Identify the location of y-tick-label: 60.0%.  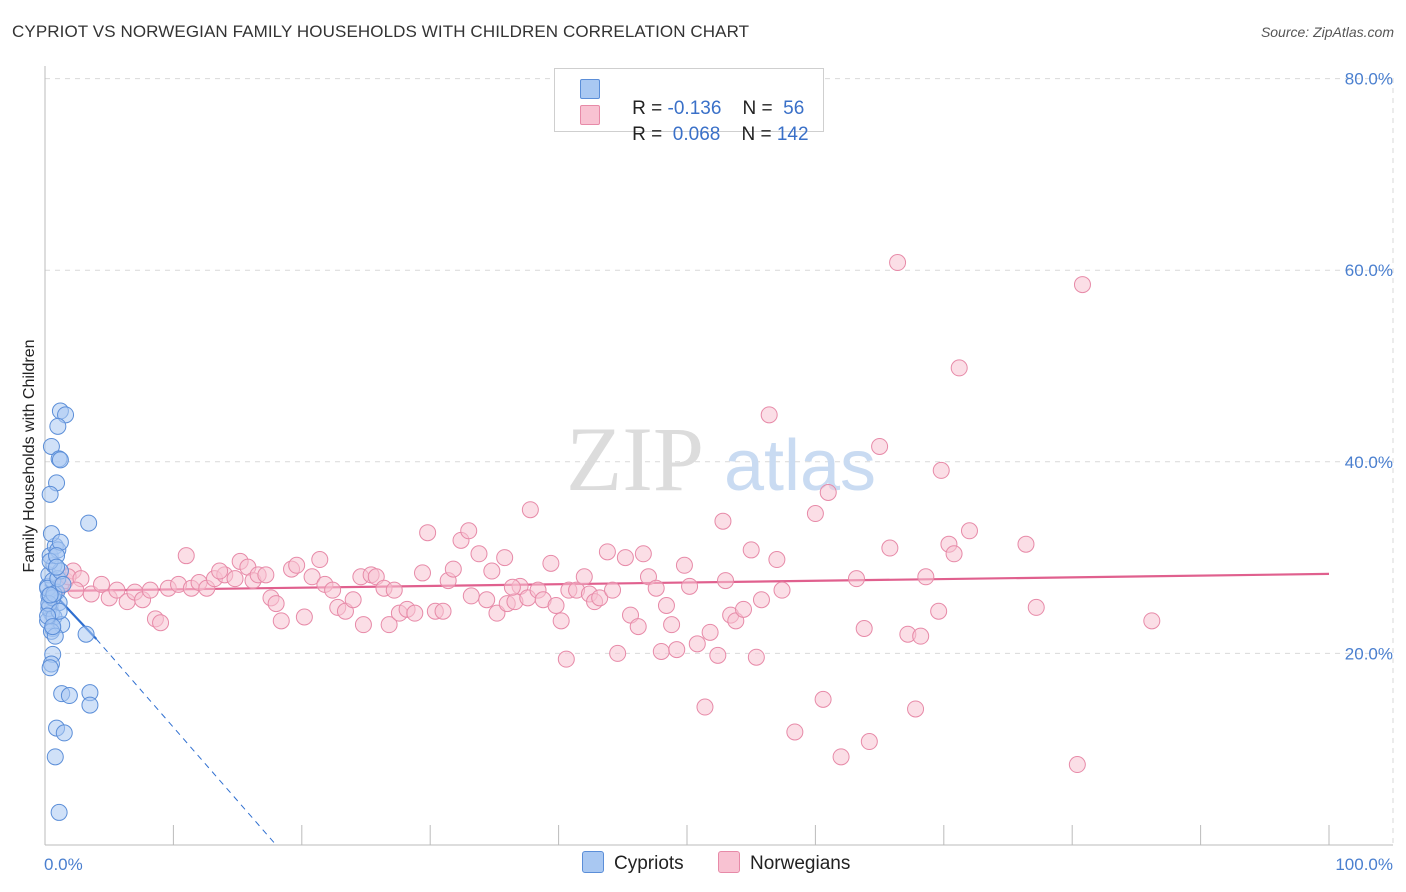
(1369, 270).